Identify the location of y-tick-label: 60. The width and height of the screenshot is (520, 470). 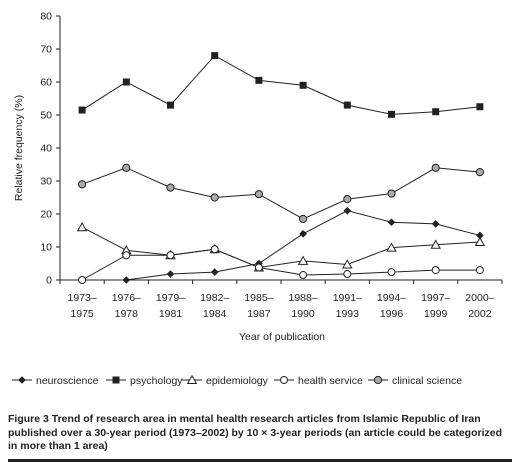
(46, 83).